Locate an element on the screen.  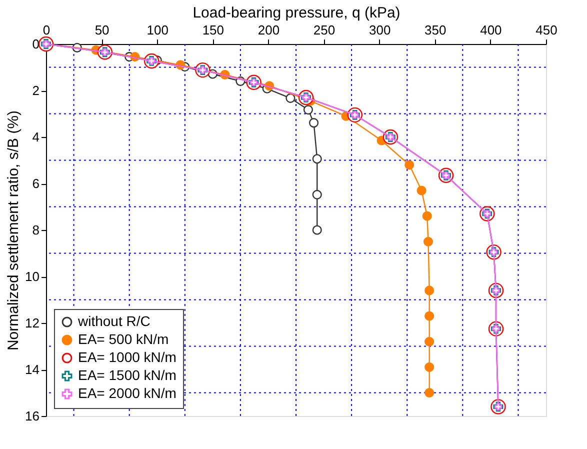
x-tick-label: 50 is located at coordinates (102, 30).